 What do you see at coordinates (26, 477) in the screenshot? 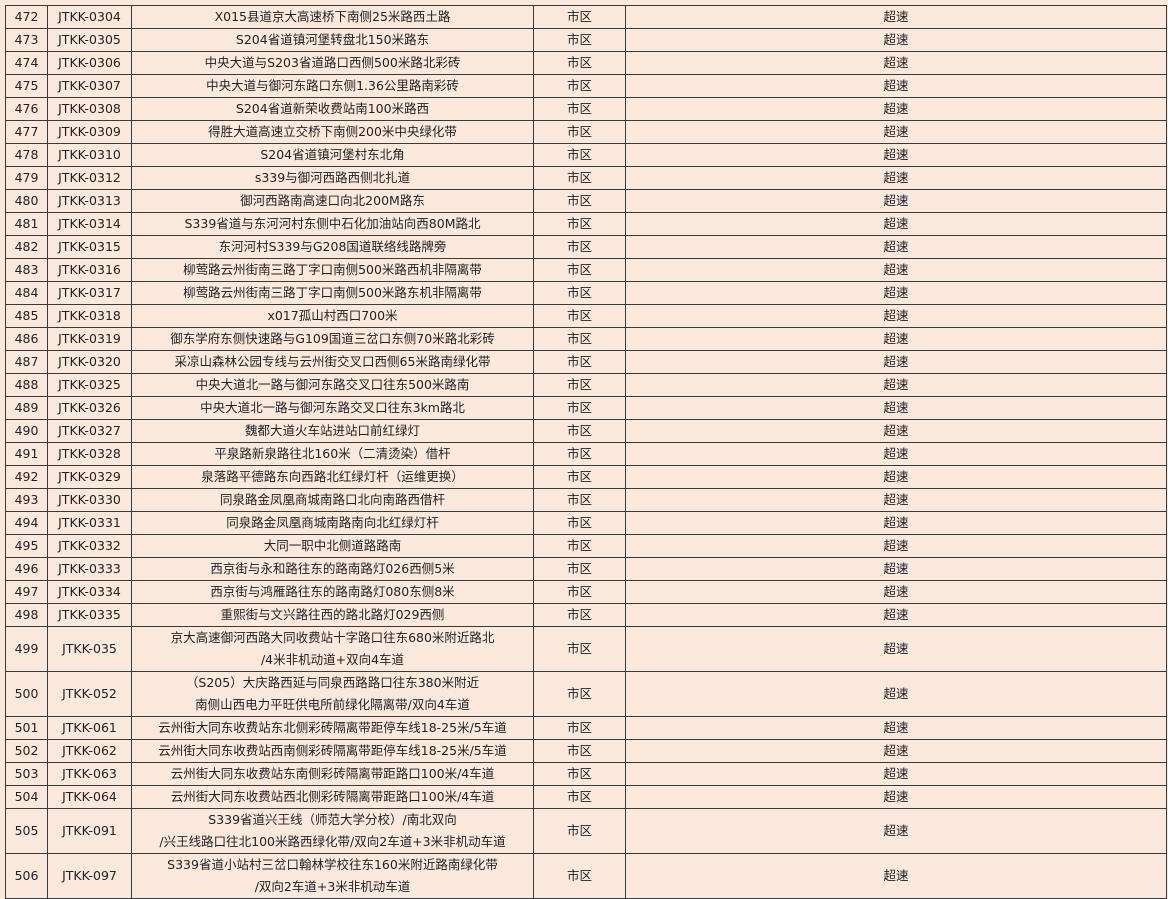
I see `row-number: 492` at bounding box center [26, 477].